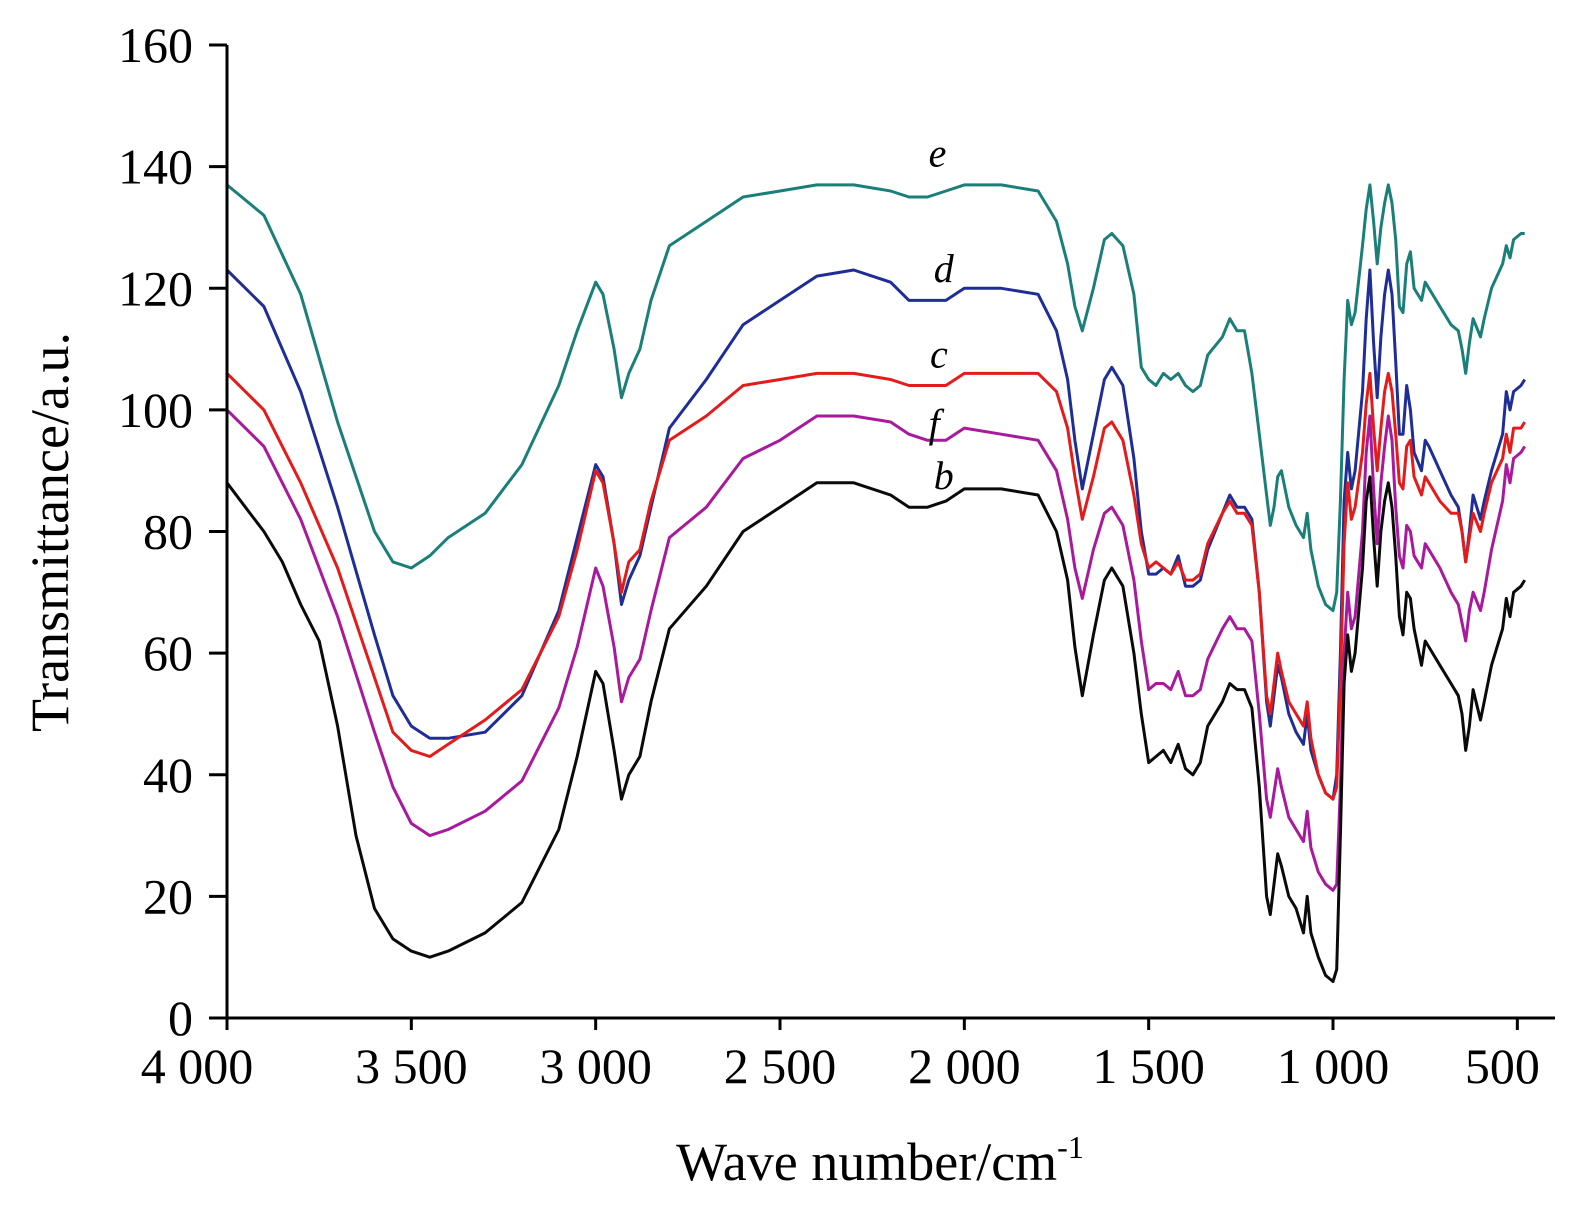 The image size is (1594, 1219). Describe the element at coordinates (155, 410) in the screenshot. I see `y-tick-label: 100` at that location.